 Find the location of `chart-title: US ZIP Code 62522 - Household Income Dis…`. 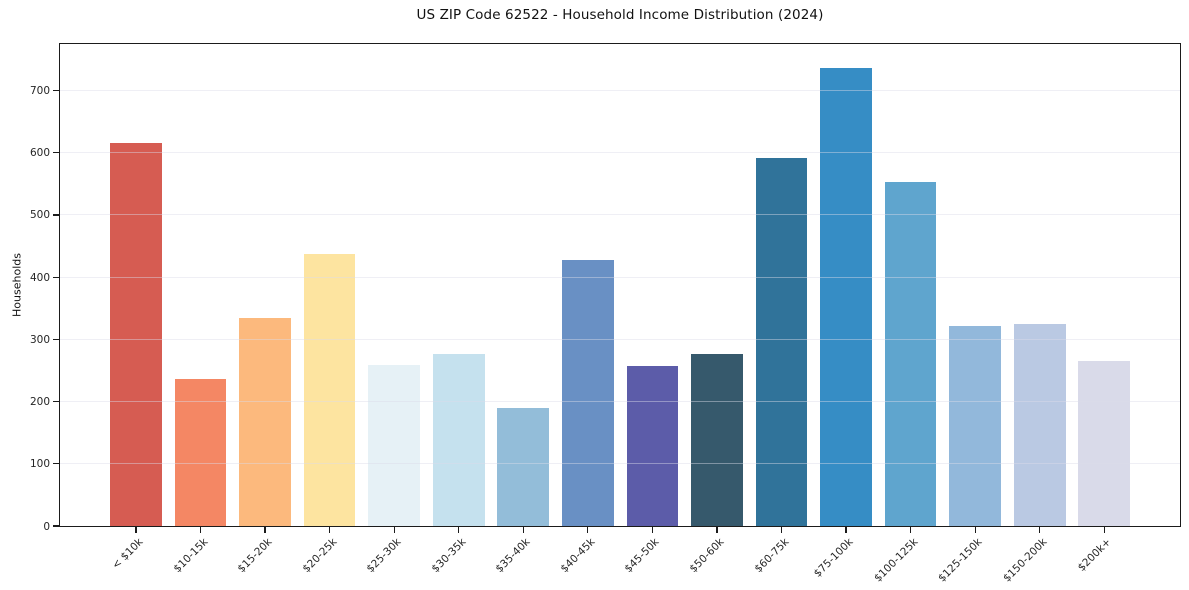

chart-title: US ZIP Code 62522 - Household Income Dis… is located at coordinates (620, 15).